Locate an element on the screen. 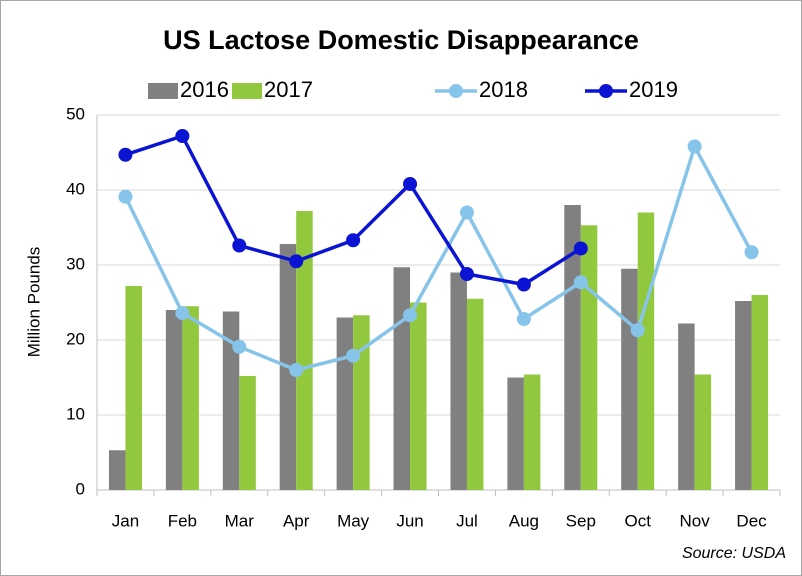 The image size is (802, 576). source: Source: USDA is located at coordinates (734, 553).